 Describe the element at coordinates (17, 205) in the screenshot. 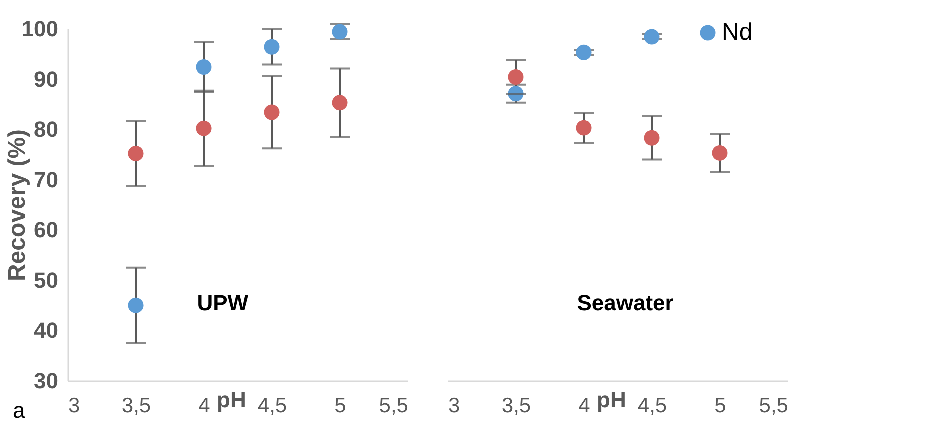

I see `y-axis-title: Recovery (%)` at that location.